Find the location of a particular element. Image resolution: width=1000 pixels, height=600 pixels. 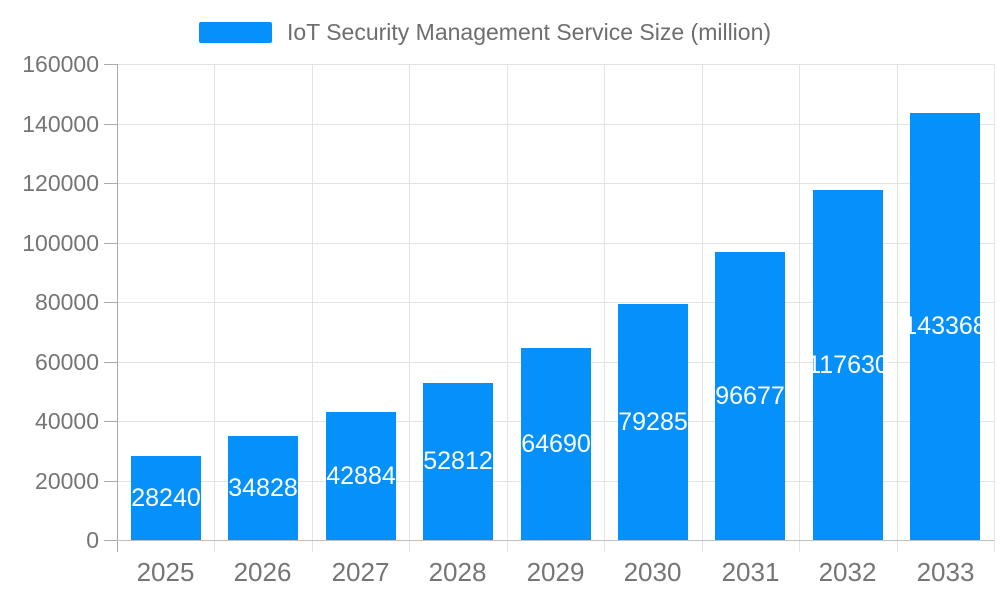

x-tick-label: 2031 is located at coordinates (750, 572).